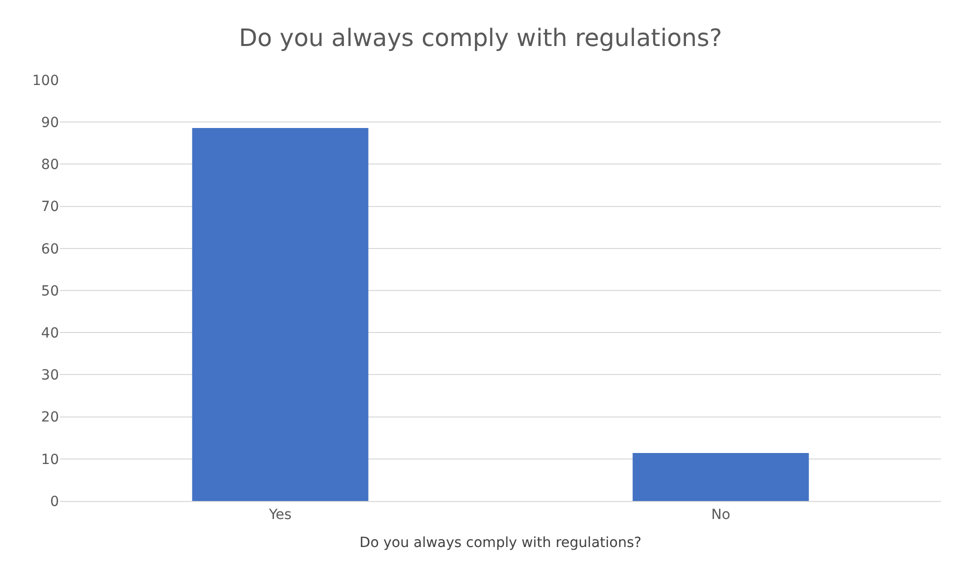 The width and height of the screenshot is (961, 581). Describe the element at coordinates (480, 38) in the screenshot. I see `chart-title: Do you always comply with regulations?` at that location.